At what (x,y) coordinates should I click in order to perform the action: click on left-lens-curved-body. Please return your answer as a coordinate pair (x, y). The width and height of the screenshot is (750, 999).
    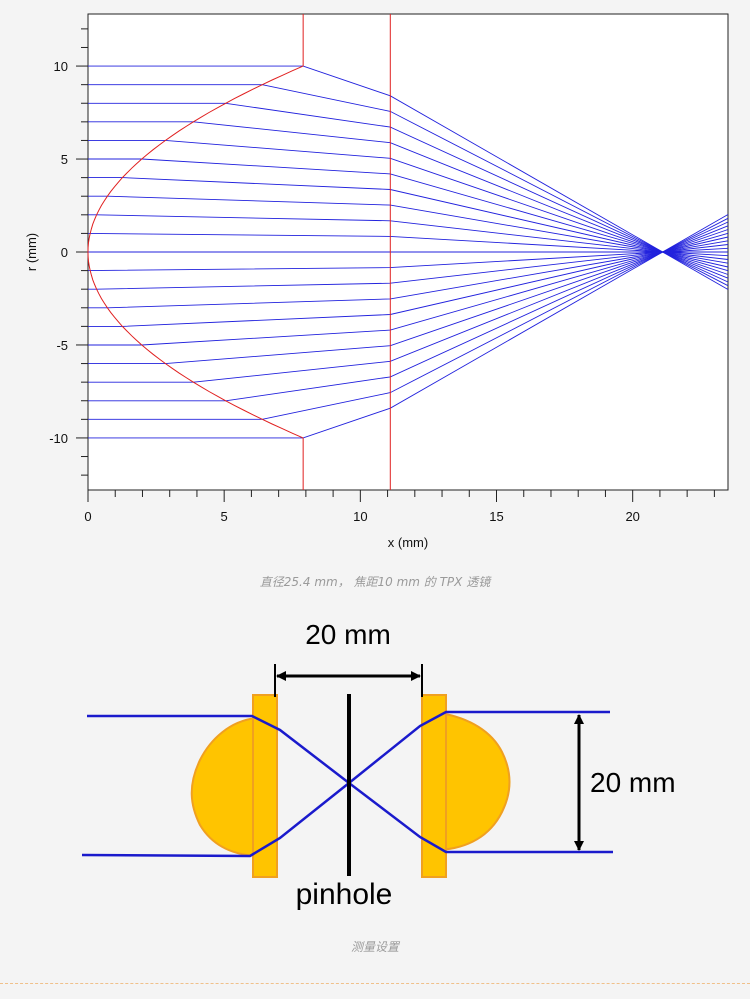
    Looking at the image, I should click on (224, 787).